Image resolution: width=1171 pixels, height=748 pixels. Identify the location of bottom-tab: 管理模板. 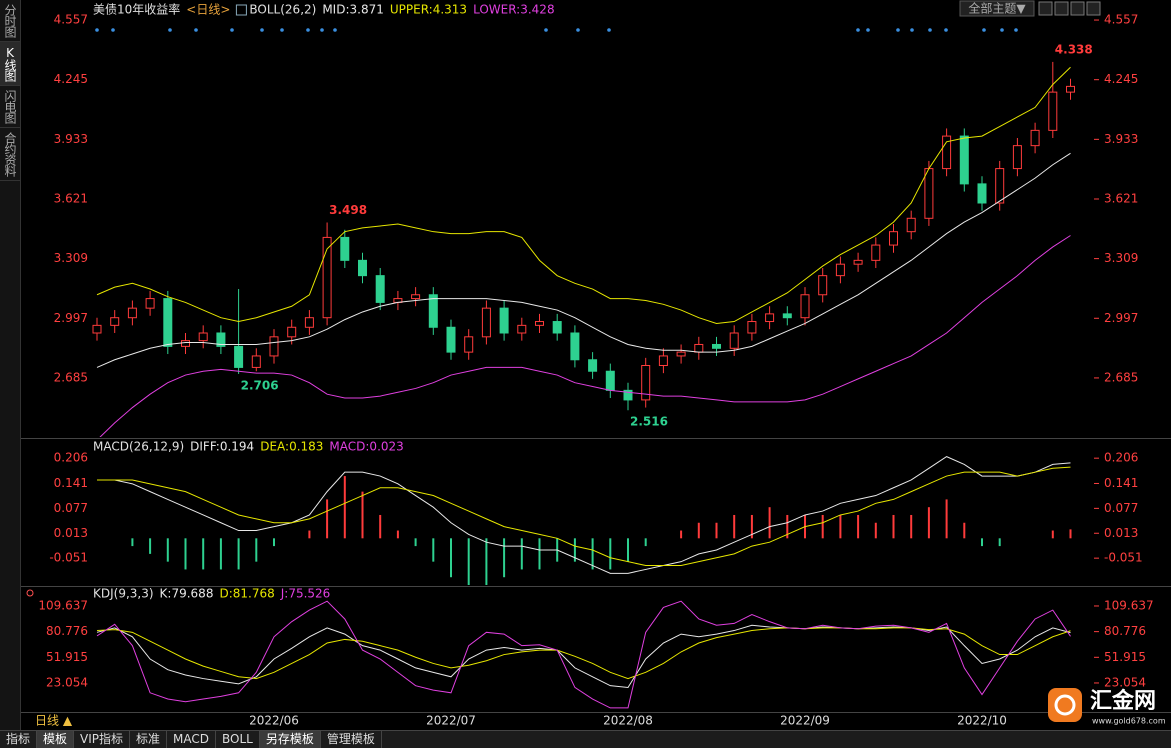
(351, 739).